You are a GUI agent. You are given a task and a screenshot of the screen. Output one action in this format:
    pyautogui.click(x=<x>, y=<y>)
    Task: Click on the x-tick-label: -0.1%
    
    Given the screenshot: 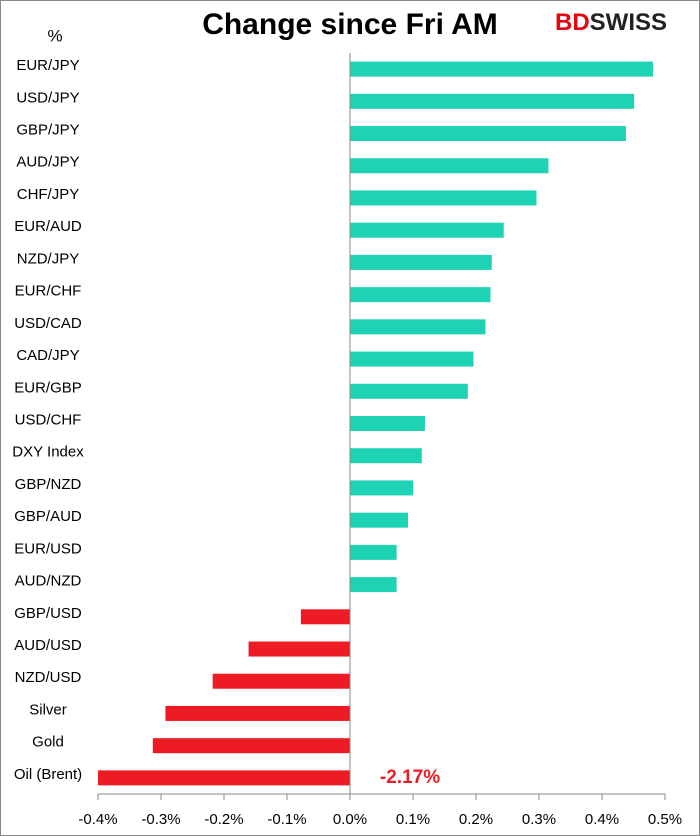 What is the action you would take?
    pyautogui.click(x=286, y=819)
    